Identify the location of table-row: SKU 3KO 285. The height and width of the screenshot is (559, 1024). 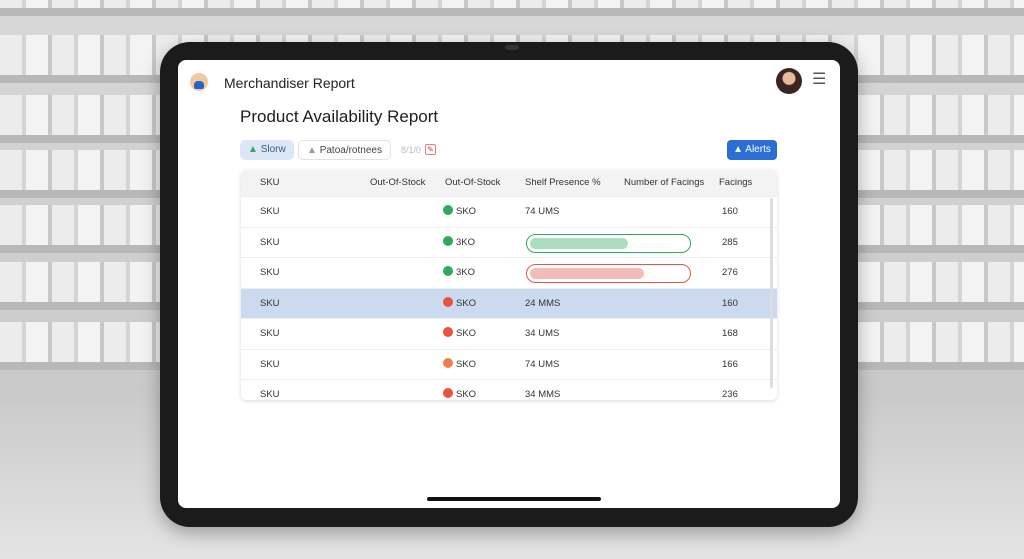
(509, 242).